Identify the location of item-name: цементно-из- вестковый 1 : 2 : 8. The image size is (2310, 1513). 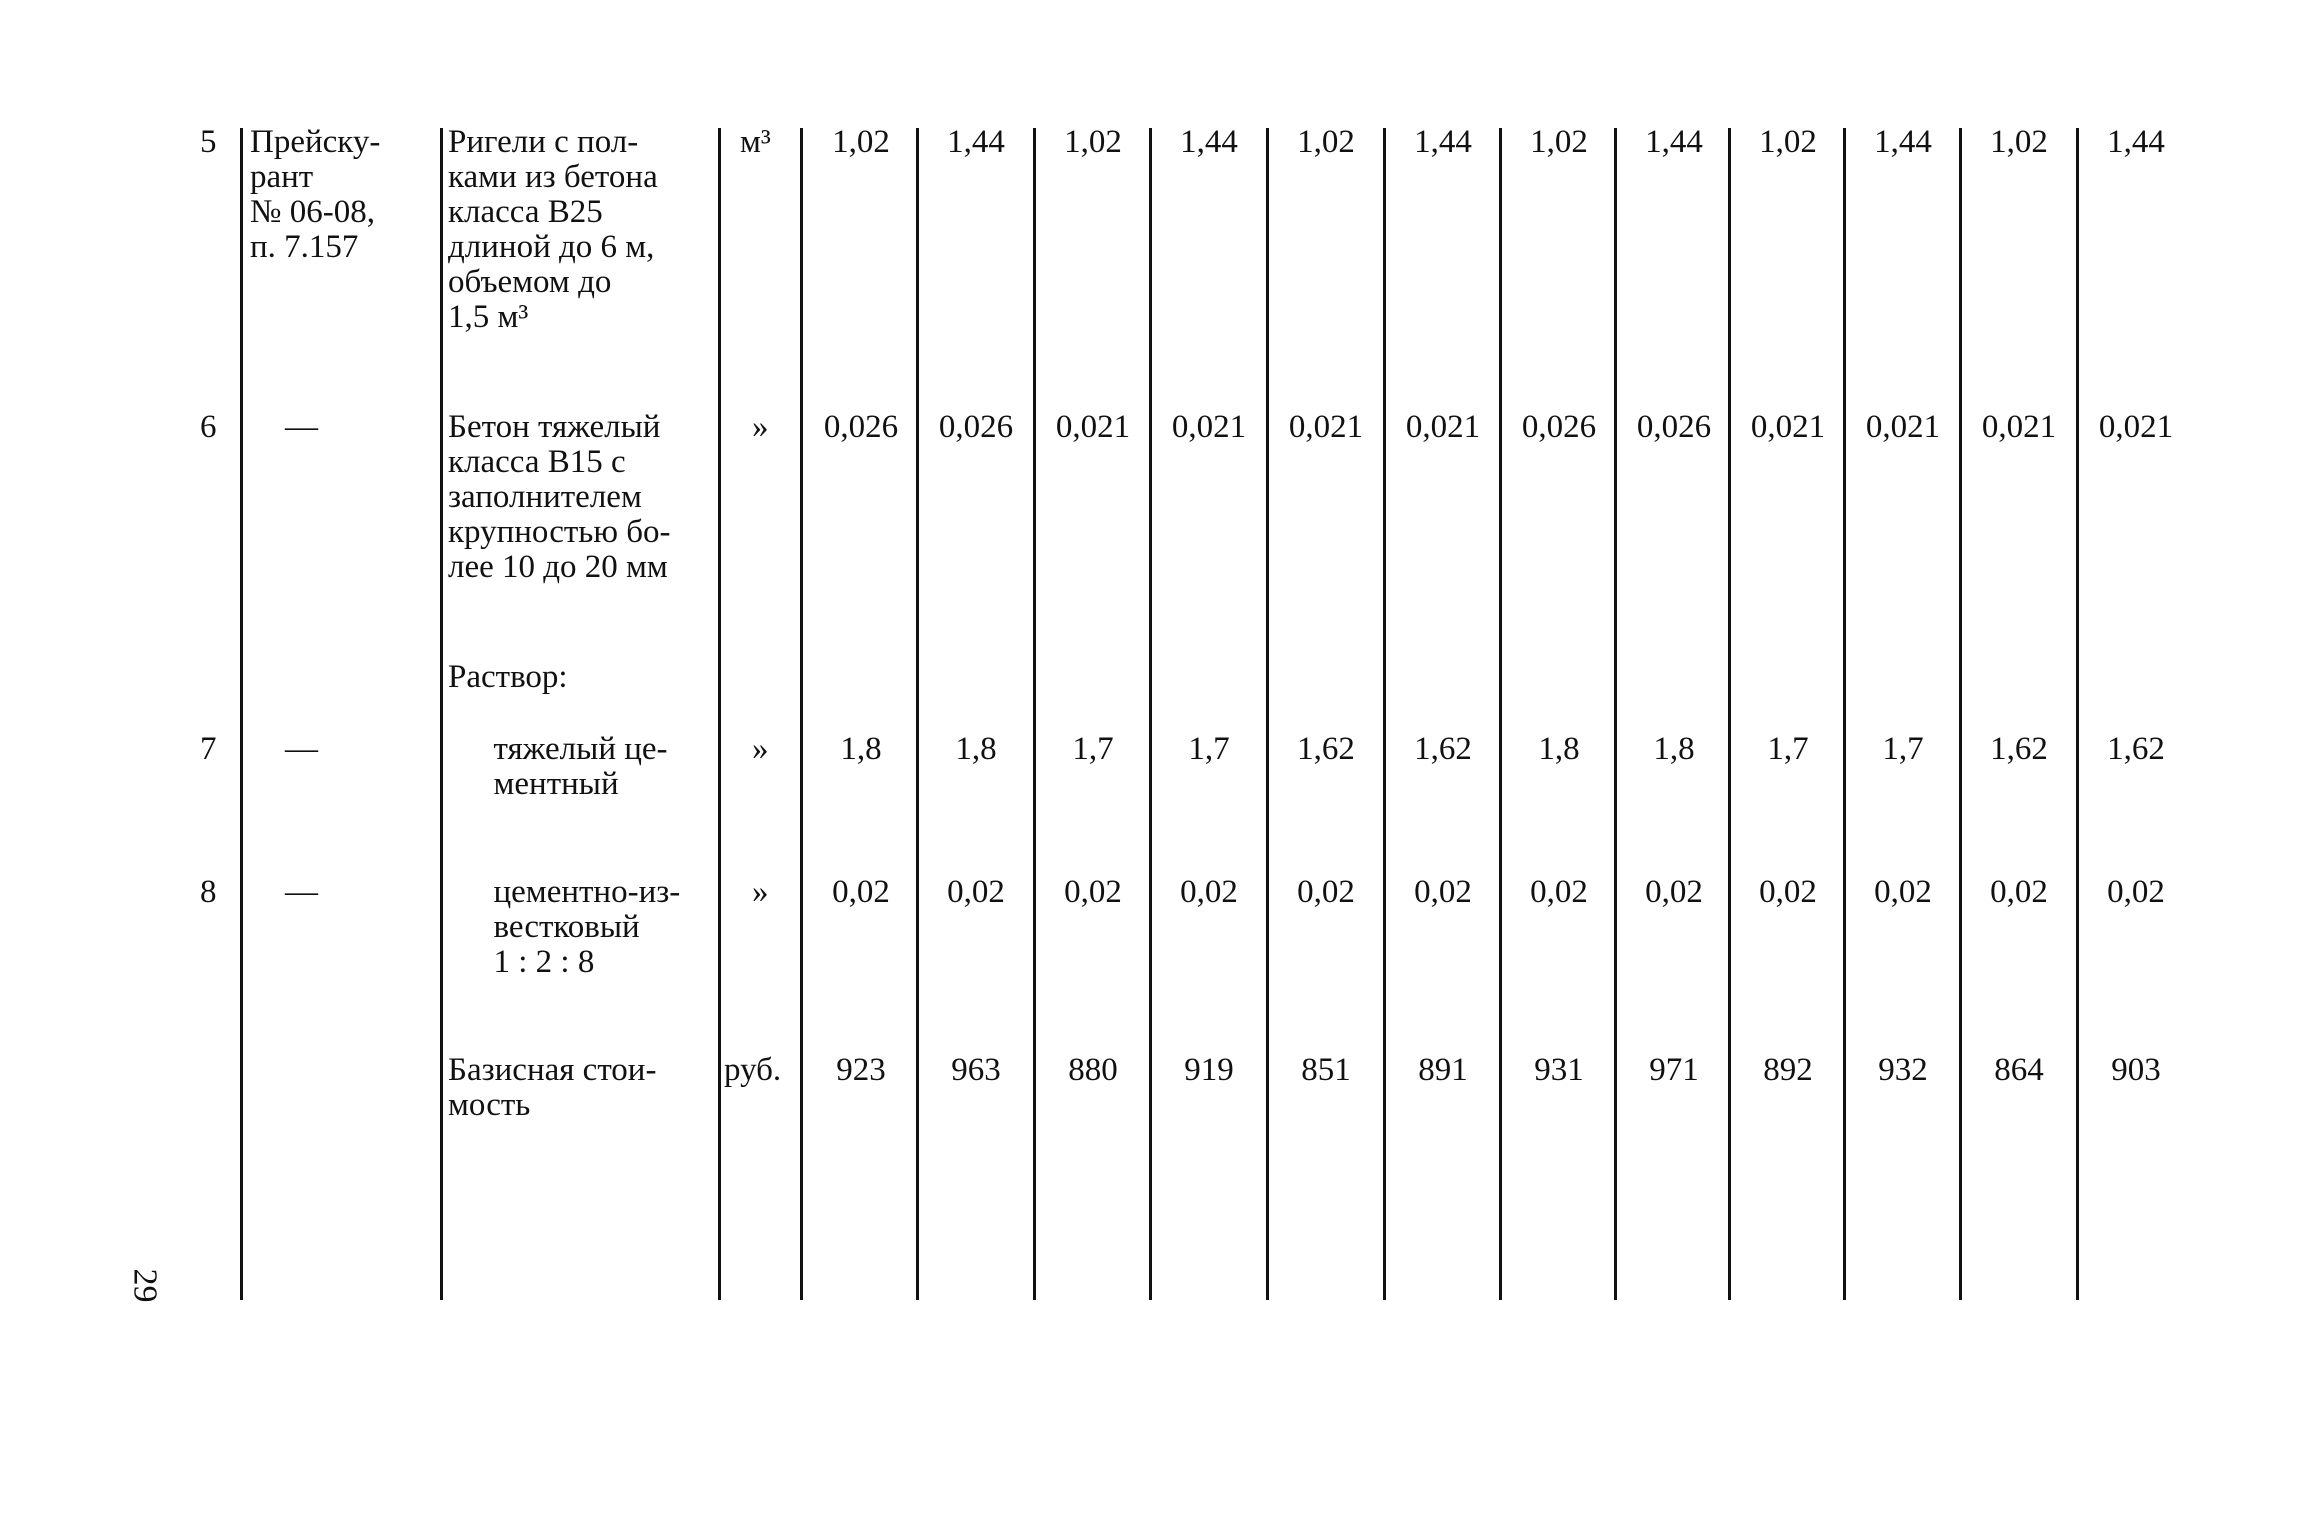
(587, 927).